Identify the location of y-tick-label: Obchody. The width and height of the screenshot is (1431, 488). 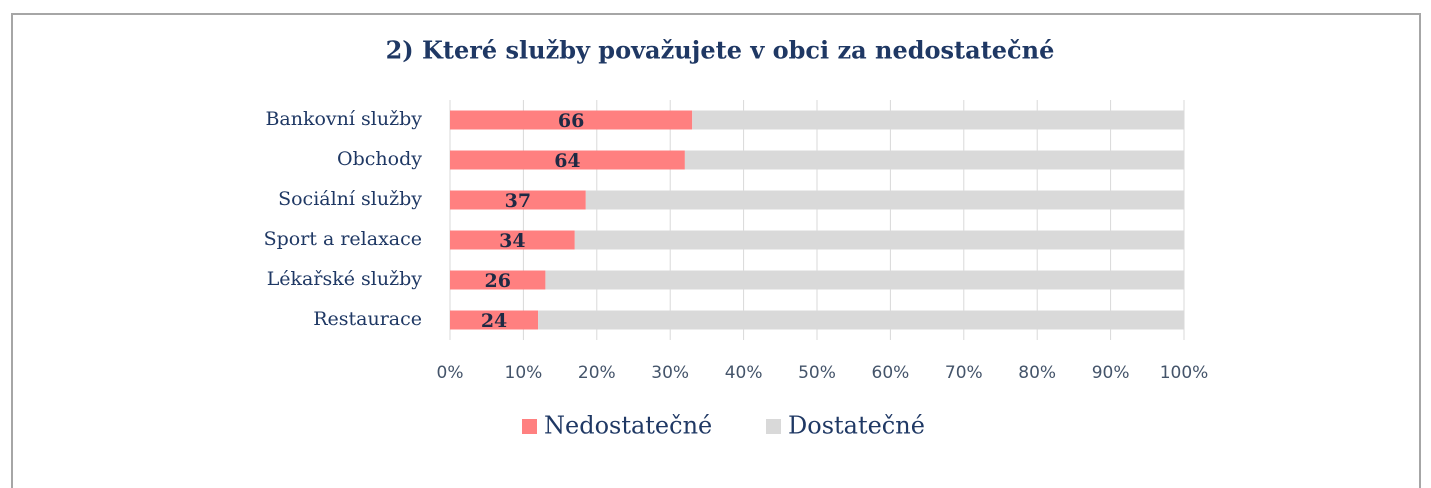
(379, 159).